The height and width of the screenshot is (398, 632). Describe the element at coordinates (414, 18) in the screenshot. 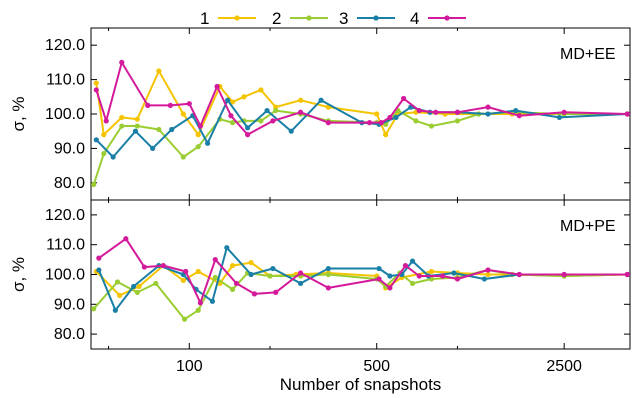

I see `legend-label-4: 4` at that location.